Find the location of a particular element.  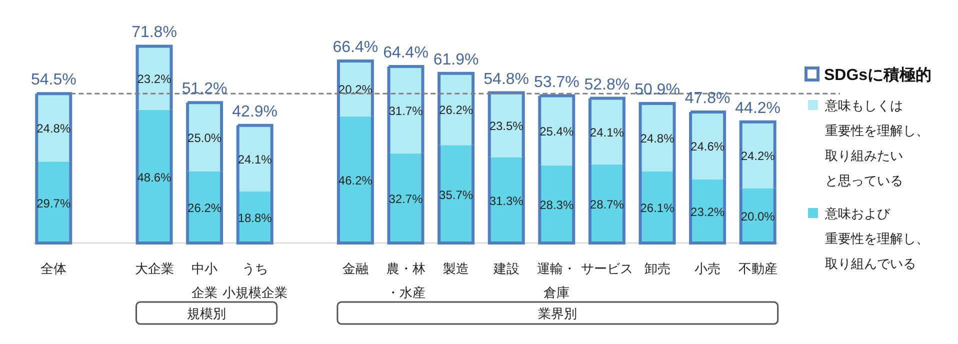

data-label: 35.7% is located at coordinates (456, 195).